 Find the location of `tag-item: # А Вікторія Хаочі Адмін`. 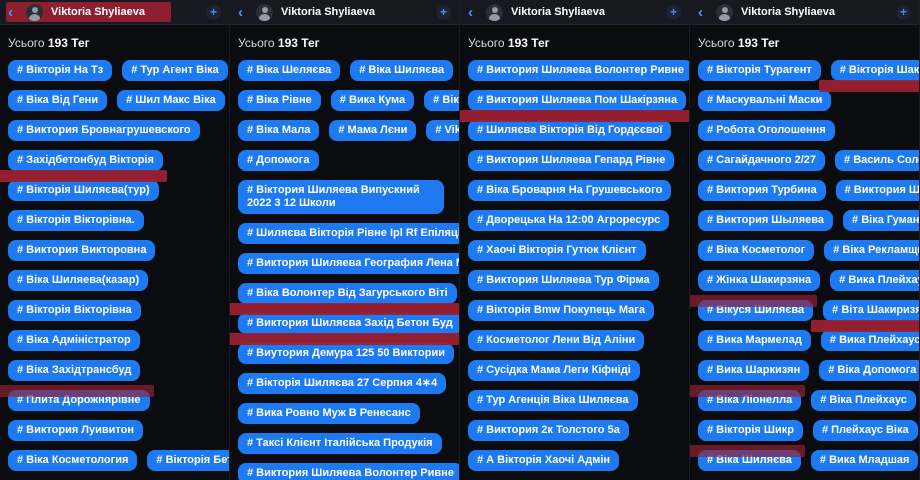

tag-item: # А Вікторія Хаочі Адмін is located at coordinates (544, 460).